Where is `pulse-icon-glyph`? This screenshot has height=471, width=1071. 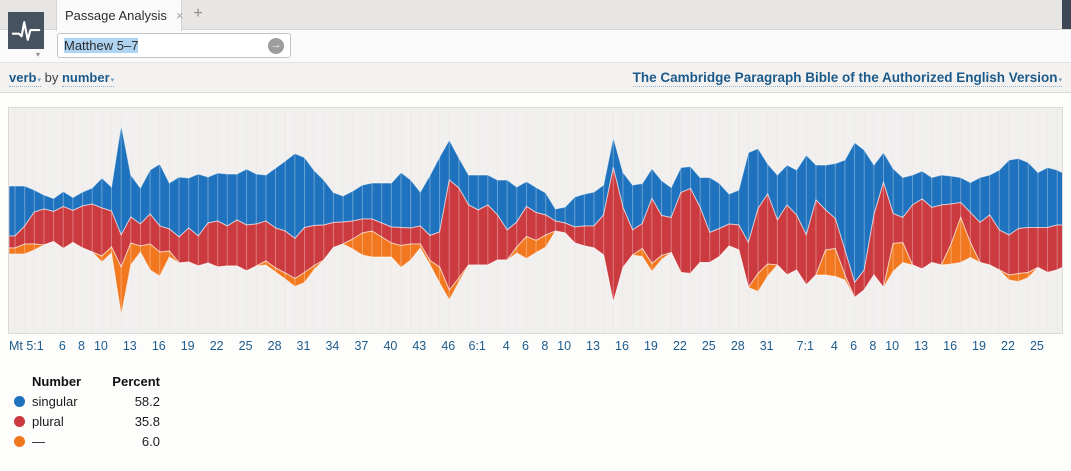 pulse-icon-glyph is located at coordinates (26, 30).